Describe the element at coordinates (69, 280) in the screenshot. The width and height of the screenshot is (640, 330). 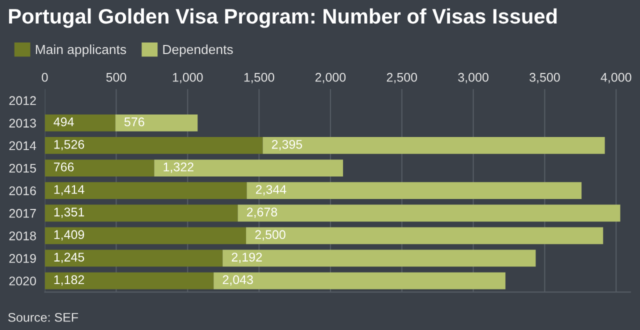
I see `data-label: 1,182` at that location.